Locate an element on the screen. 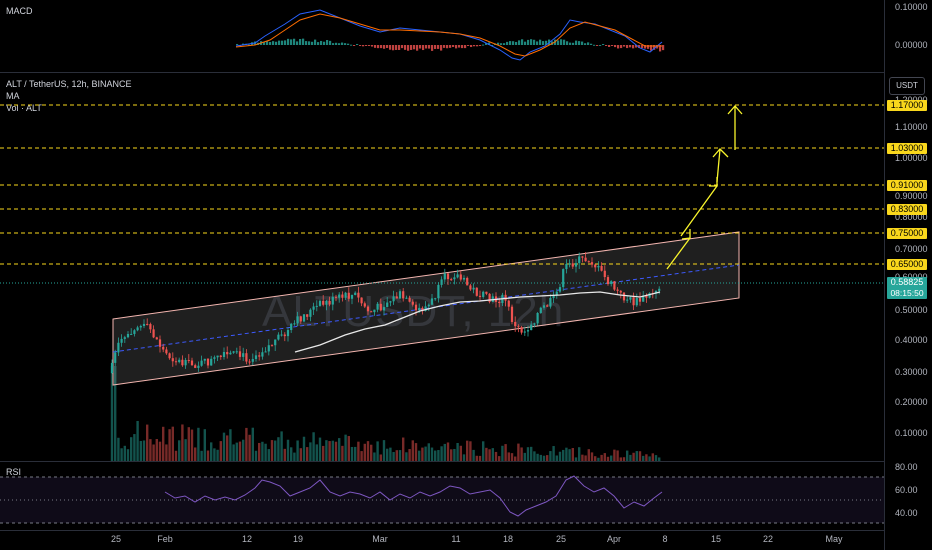 The width and height of the screenshot is (932, 550). time-label-8: Apr is located at coordinates (614, 539).